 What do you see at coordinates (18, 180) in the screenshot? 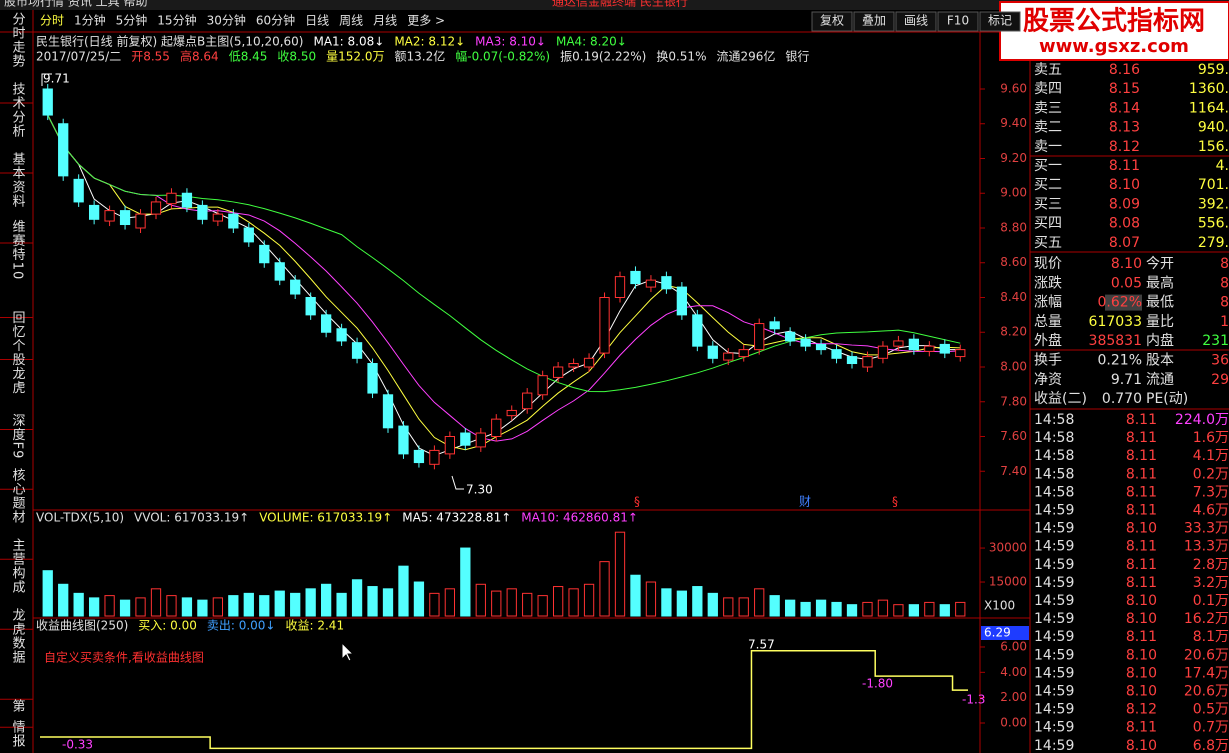
I see `side-tab: 基本资料` at bounding box center [18, 180].